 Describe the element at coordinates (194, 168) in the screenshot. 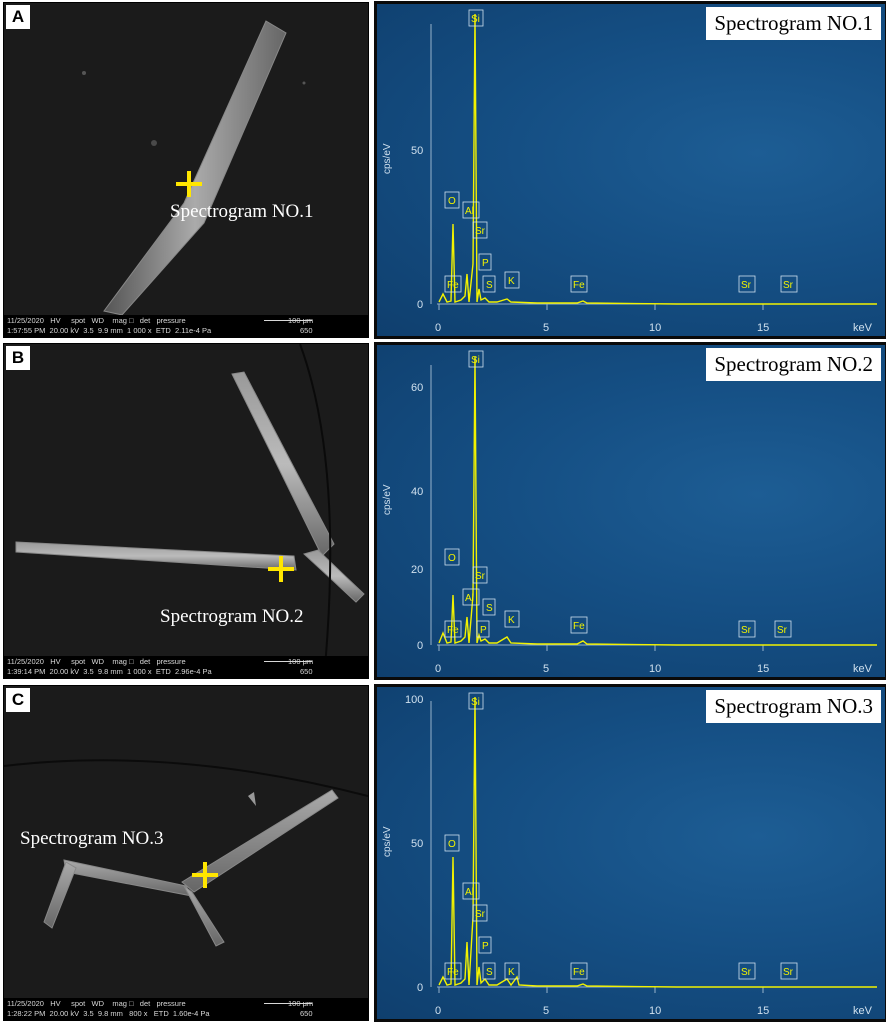

I see `sem-fiber-a` at that location.